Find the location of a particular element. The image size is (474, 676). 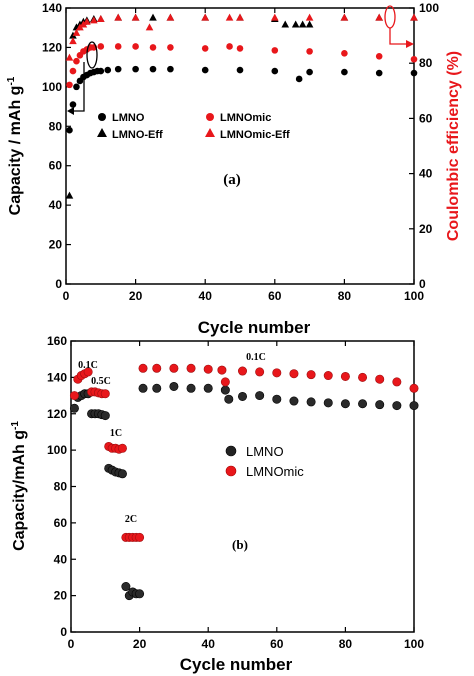

capacity-pointer-arrowhead is located at coordinates (70, 111).